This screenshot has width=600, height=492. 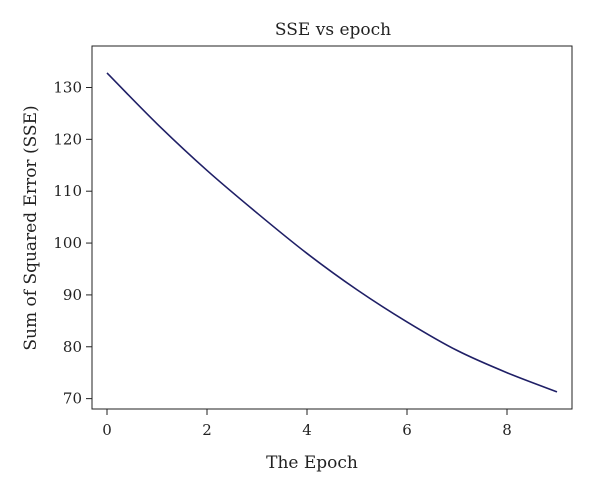 I want to click on y-axis-ticks: 70 80 90 100 110 120 130, so click(x=72, y=243).